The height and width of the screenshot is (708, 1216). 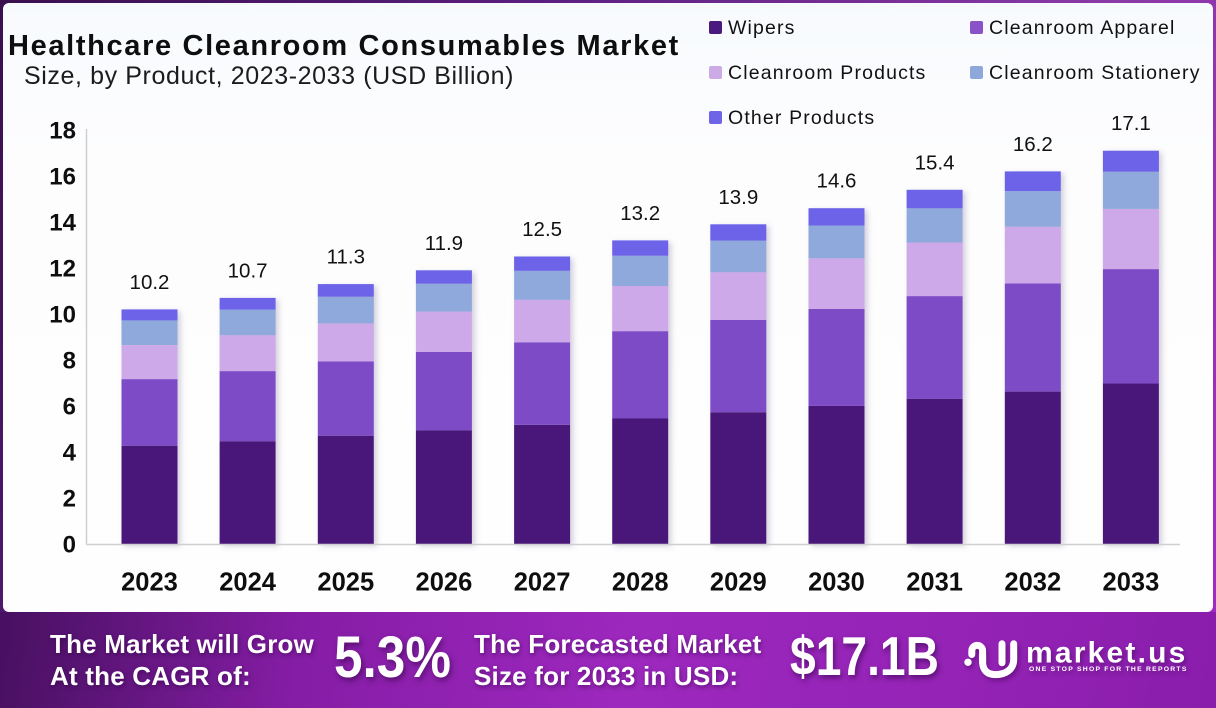 What do you see at coordinates (69, 499) in the screenshot?
I see `svg-text: 2` at bounding box center [69, 499].